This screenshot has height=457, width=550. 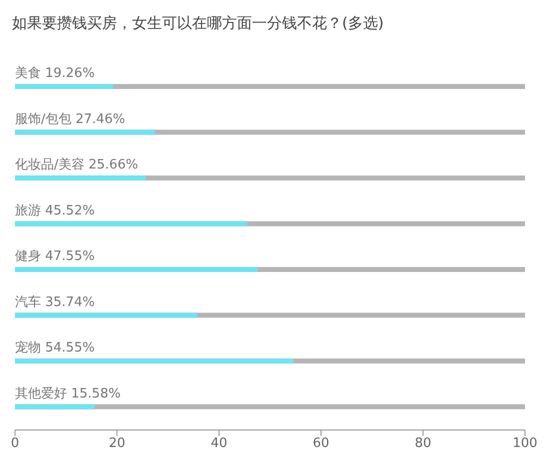 I want to click on category-label: 旅游 45.52%, so click(x=55, y=210).